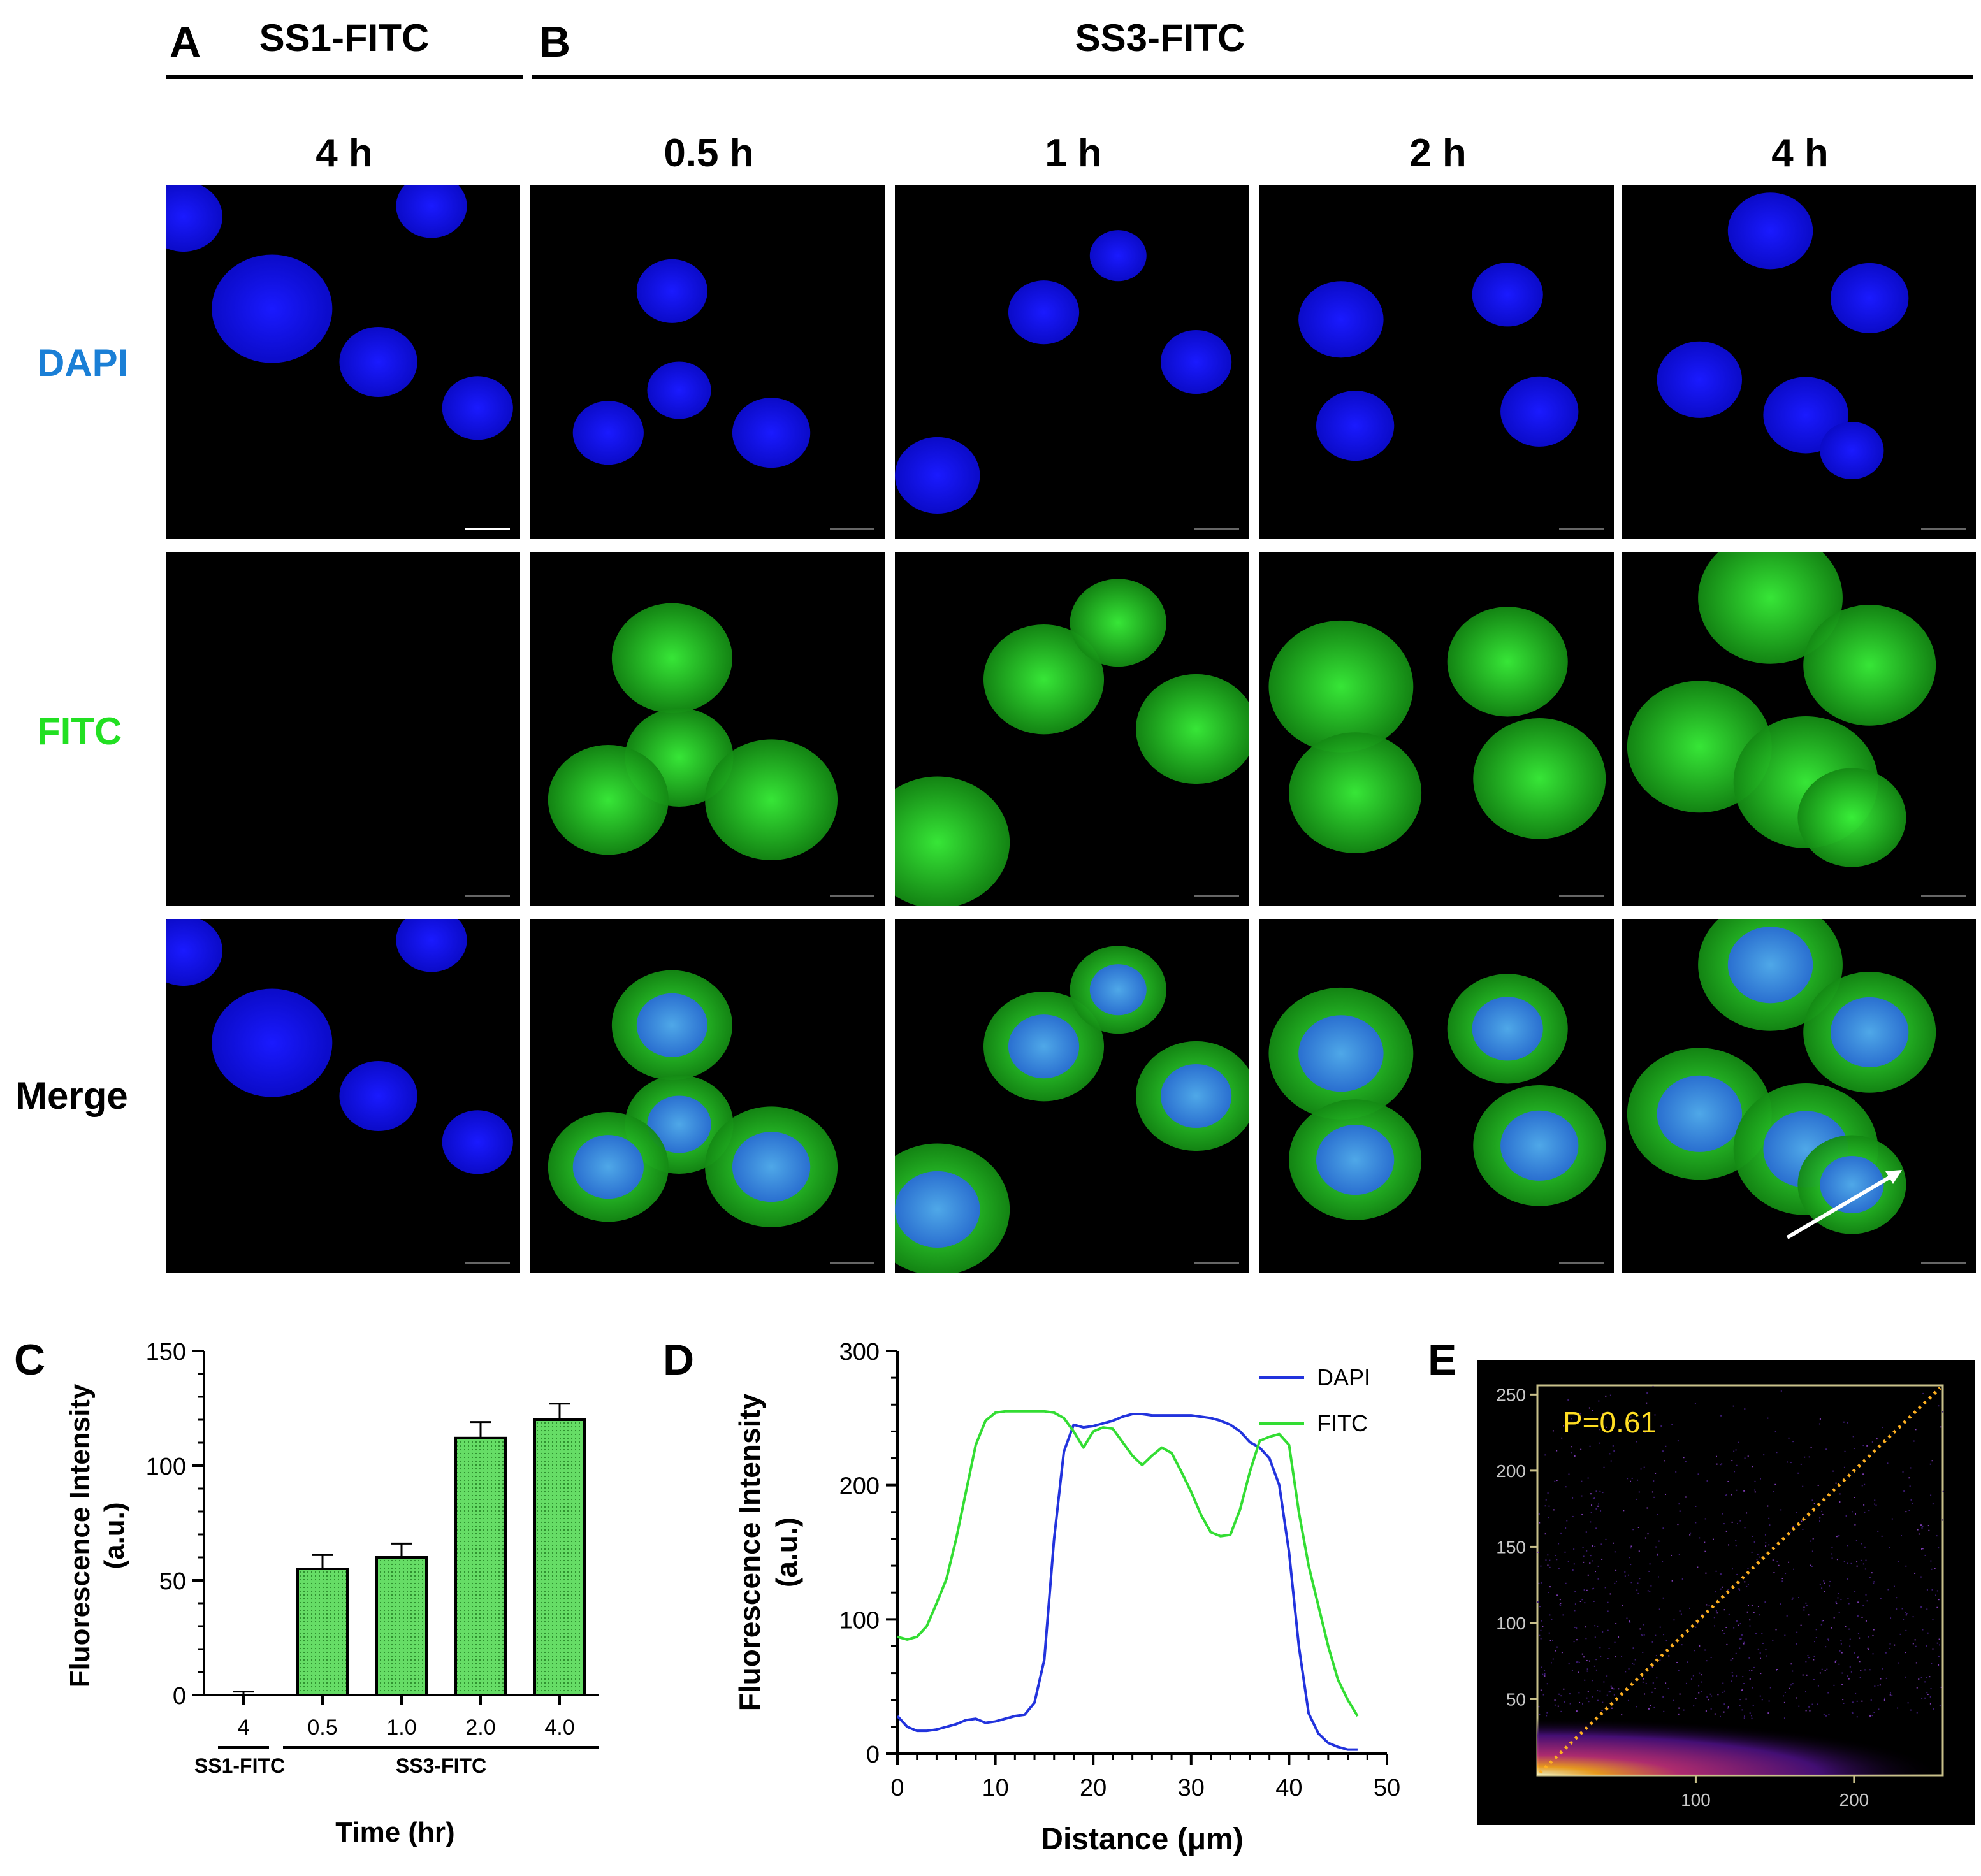 The height and width of the screenshot is (1876, 1981). I want to click on micrograph-fitc-ss3-2h, so click(1437, 729).